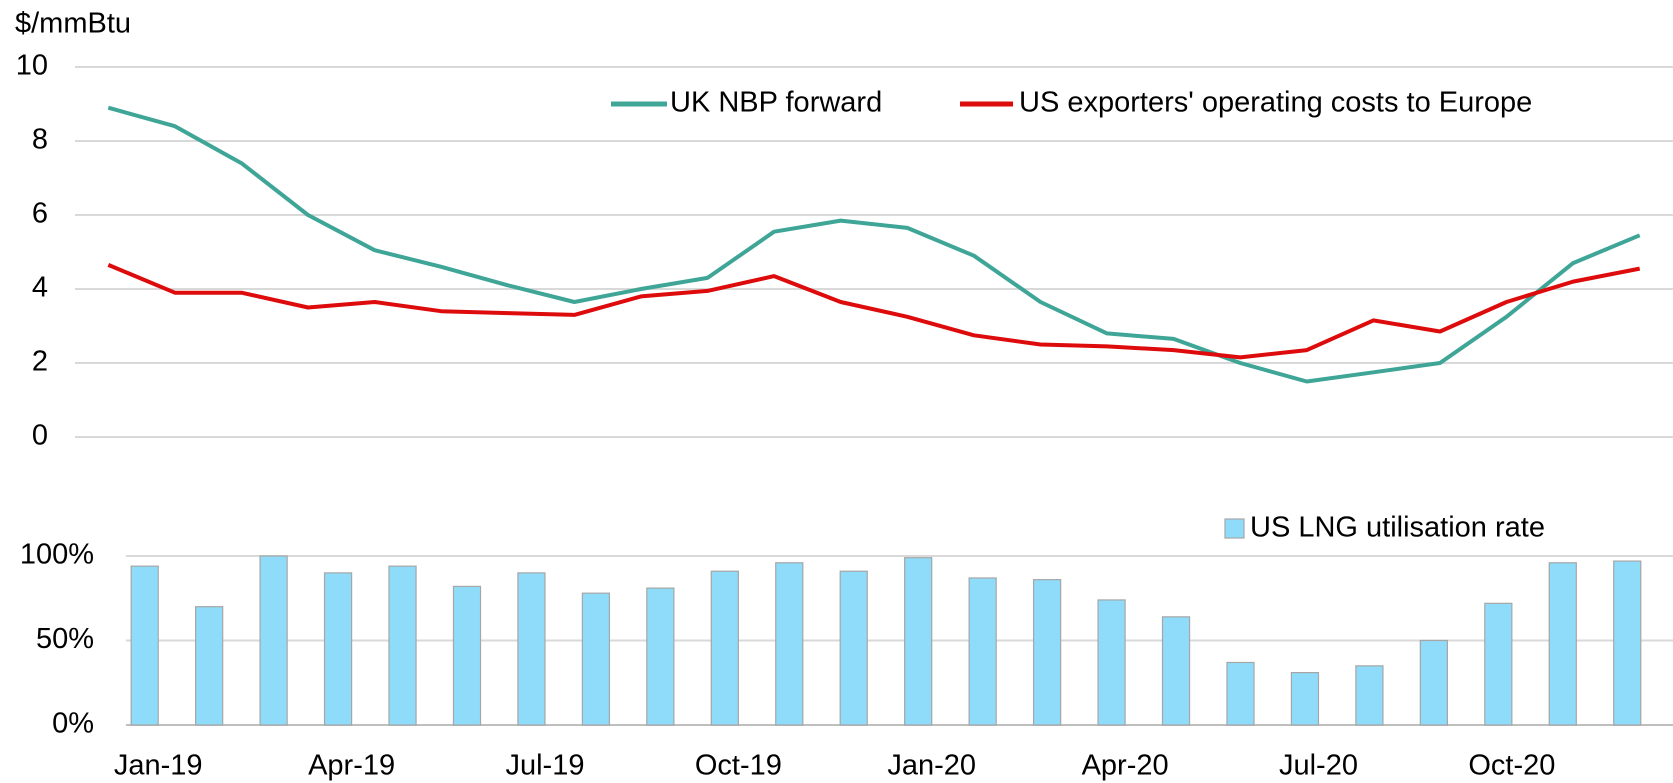 Image resolution: width=1673 pixels, height=783 pixels. What do you see at coordinates (931, 766) in the screenshot?
I see `x-tick-label: Jan-20` at bounding box center [931, 766].